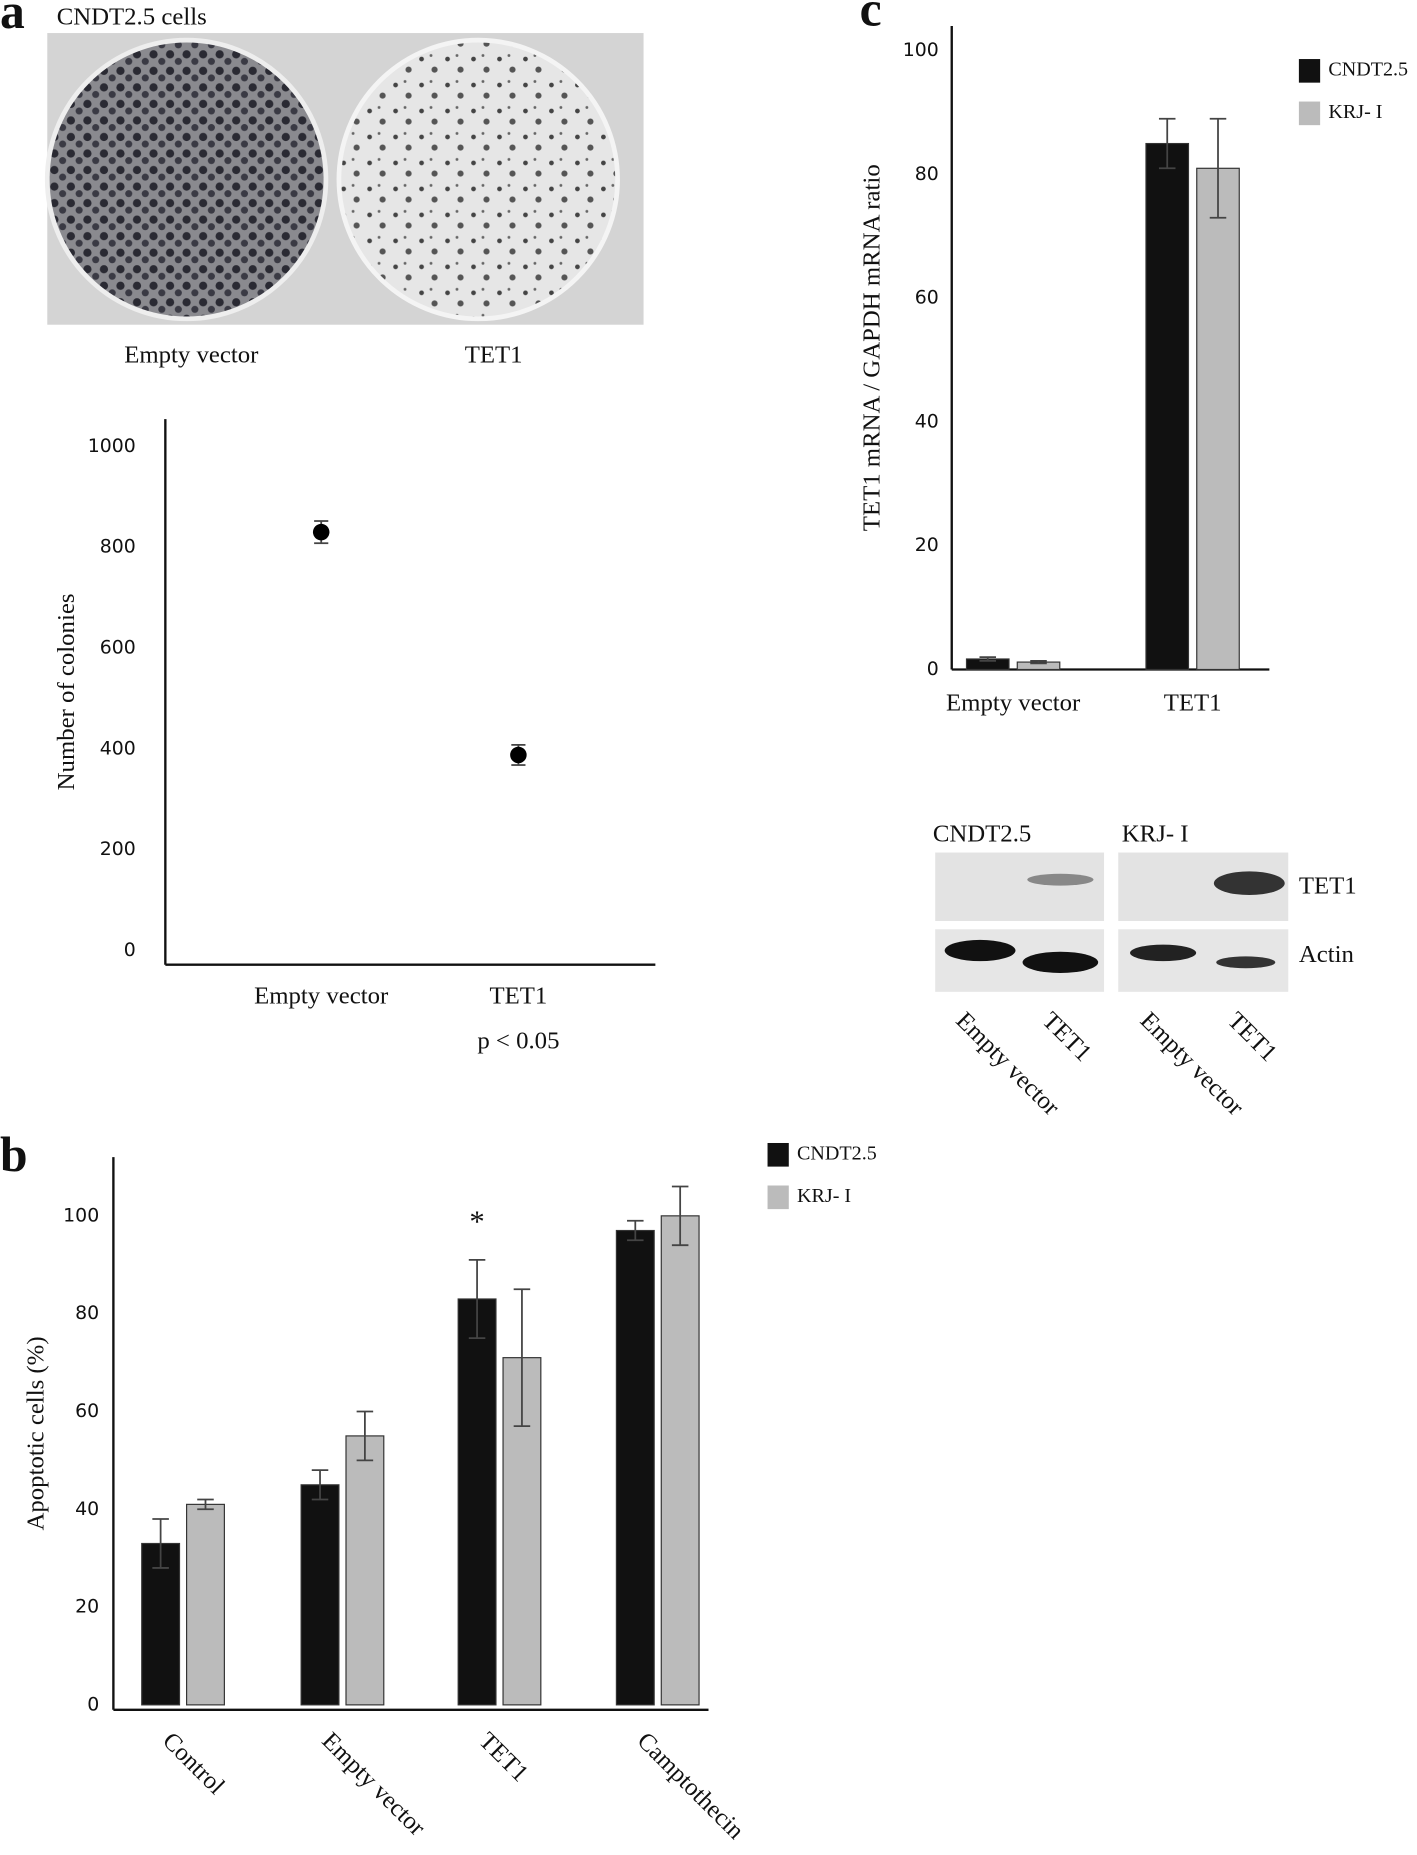 Image resolution: width=1417 pixels, height=1855 pixels. I want to click on photo-title: CNDT2.5 cells, so click(132, 17).